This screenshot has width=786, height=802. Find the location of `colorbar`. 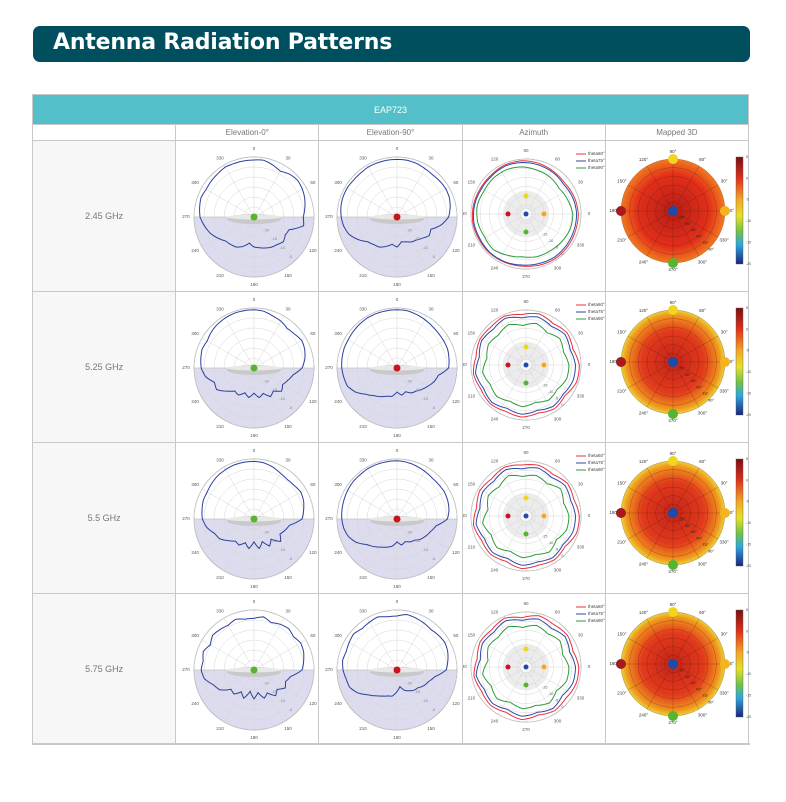

colorbar is located at coordinates (739, 663).